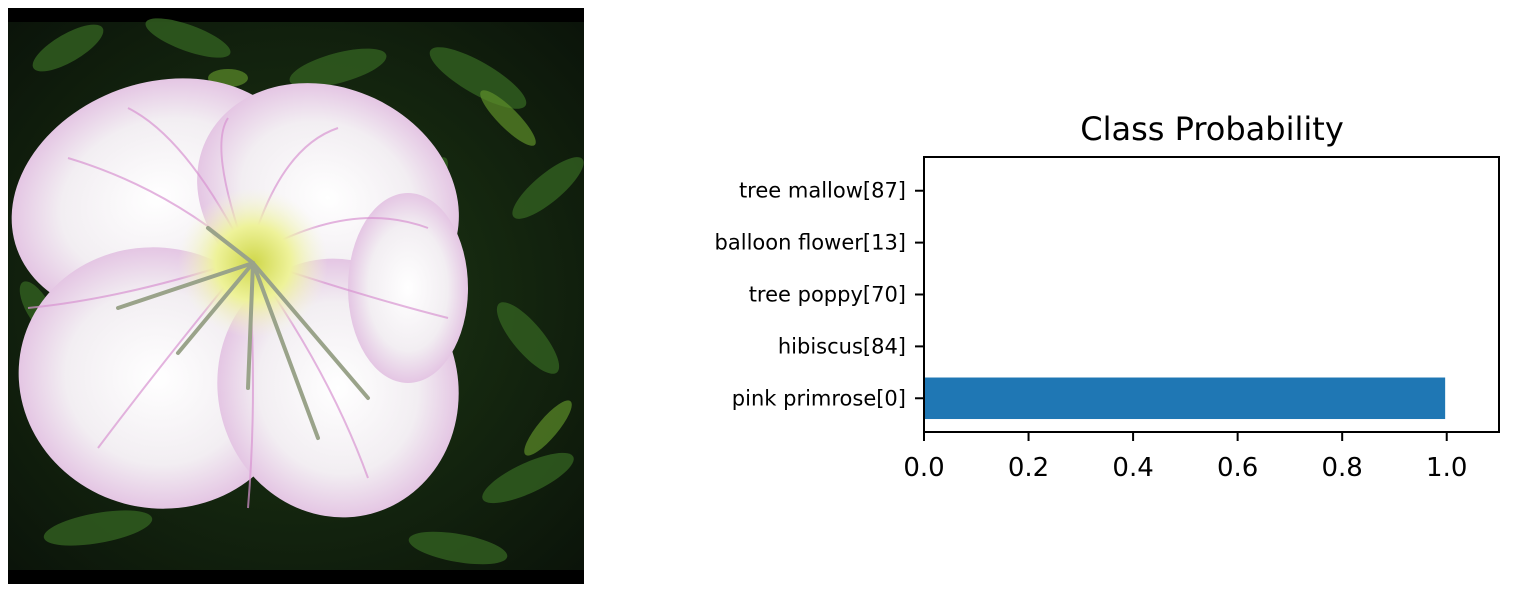 This screenshot has height=590, width=1515. I want to click on y-tick-label: hibiscus[84], so click(842, 346).